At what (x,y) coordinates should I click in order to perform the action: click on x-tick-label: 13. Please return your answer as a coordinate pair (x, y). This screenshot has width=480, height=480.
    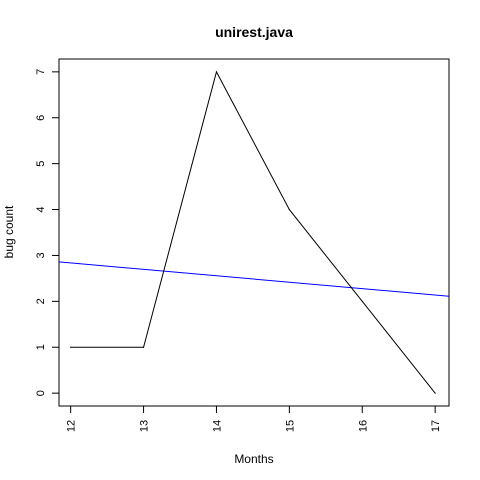
    Looking at the image, I should click on (145, 426).